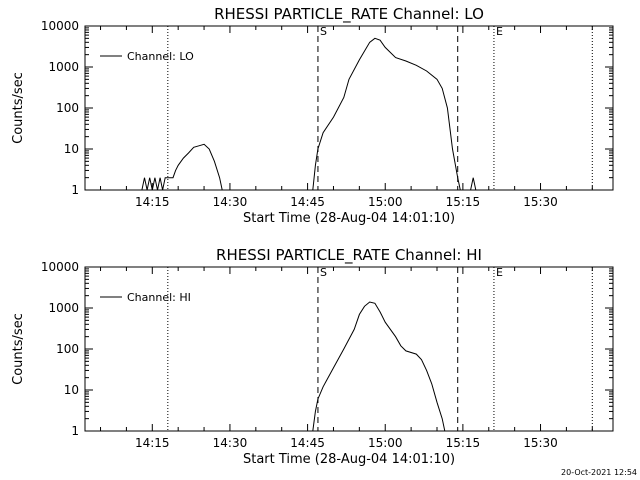 Image resolution: width=640 pixels, height=480 pixels. What do you see at coordinates (75, 190) in the screenshot?
I see `lo-y-tick-label: 1` at bounding box center [75, 190].